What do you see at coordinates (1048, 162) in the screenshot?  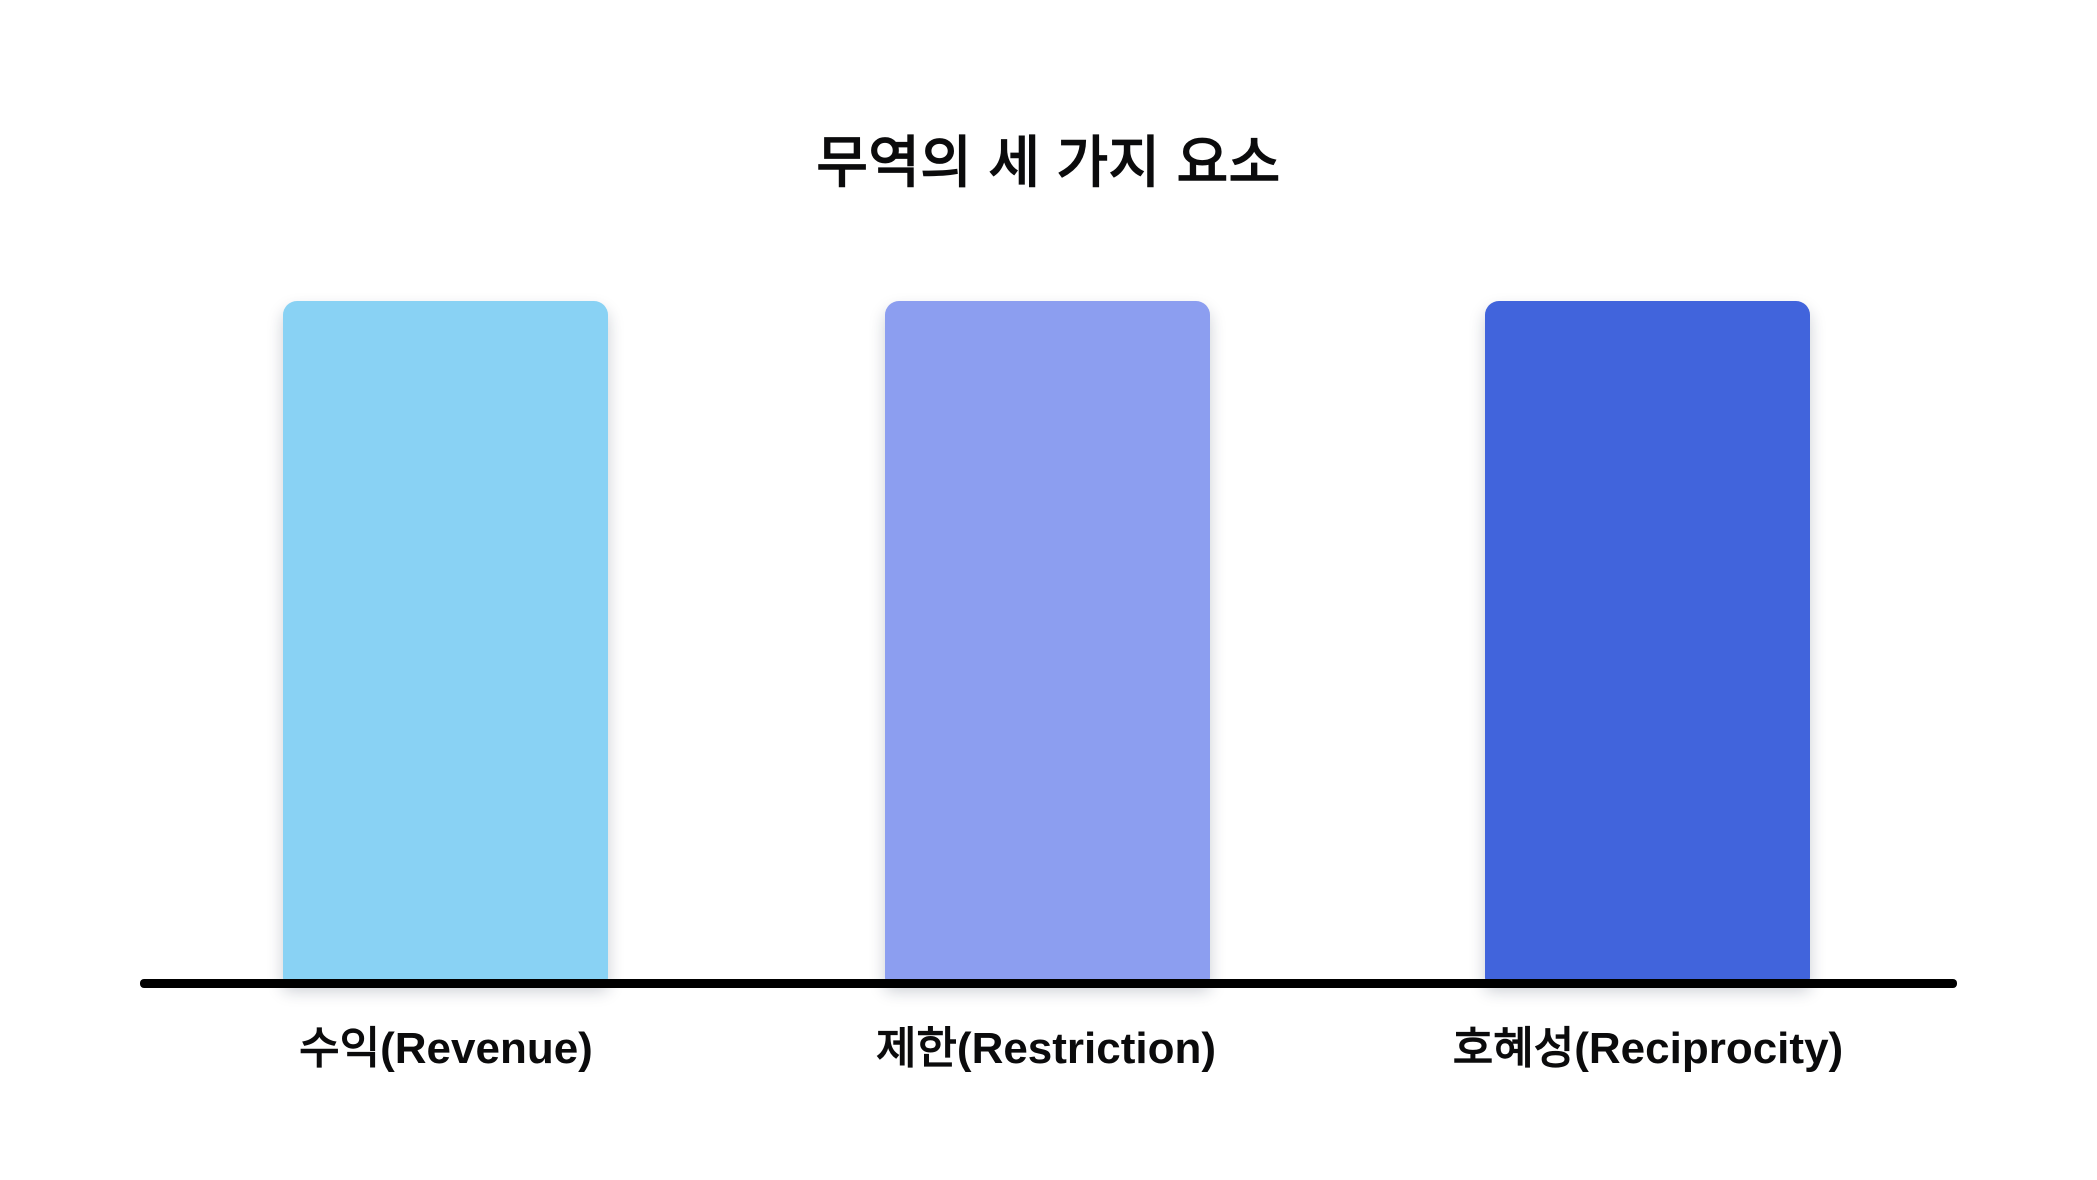 I see `chart-title: 무역의 세 가지 요소` at bounding box center [1048, 162].